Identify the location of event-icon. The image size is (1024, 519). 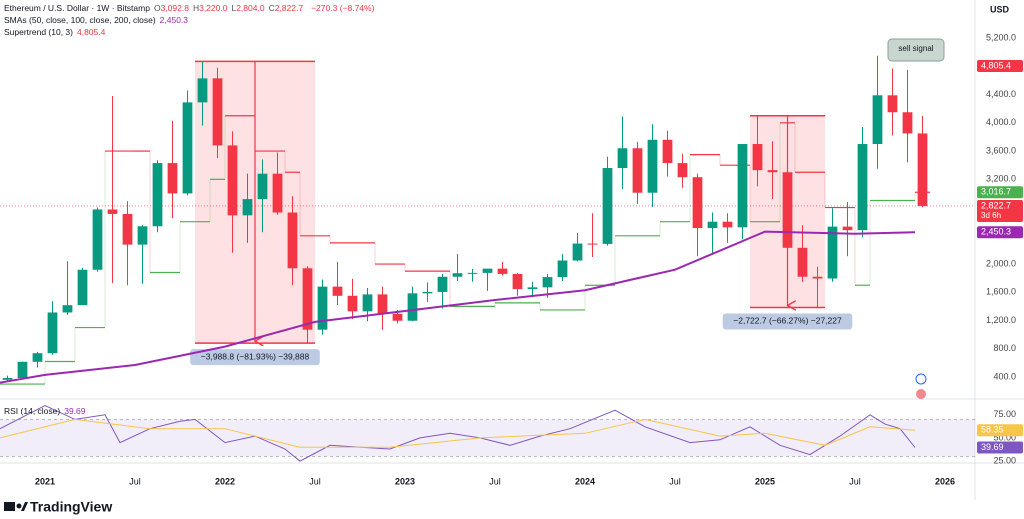
(921, 394).